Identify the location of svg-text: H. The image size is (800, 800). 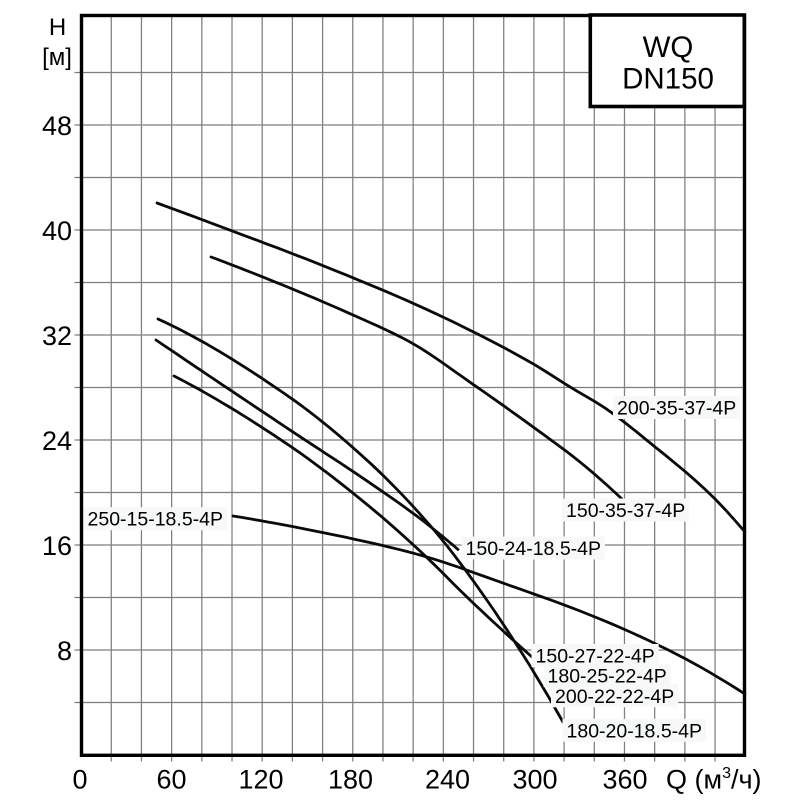
(57, 27).